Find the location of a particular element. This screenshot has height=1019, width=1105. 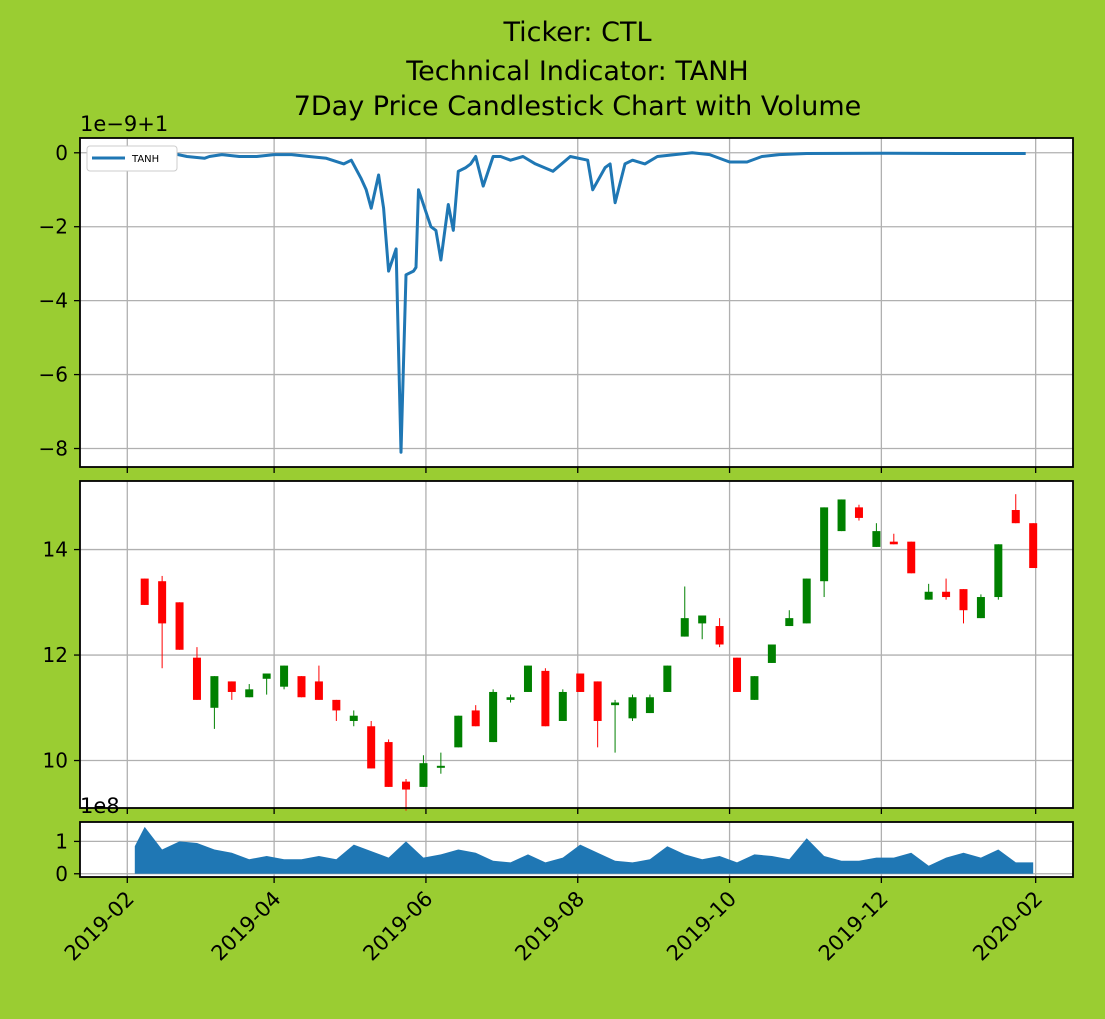

chart-title-line-1: Ticker: CTL is located at coordinates (577, 32).